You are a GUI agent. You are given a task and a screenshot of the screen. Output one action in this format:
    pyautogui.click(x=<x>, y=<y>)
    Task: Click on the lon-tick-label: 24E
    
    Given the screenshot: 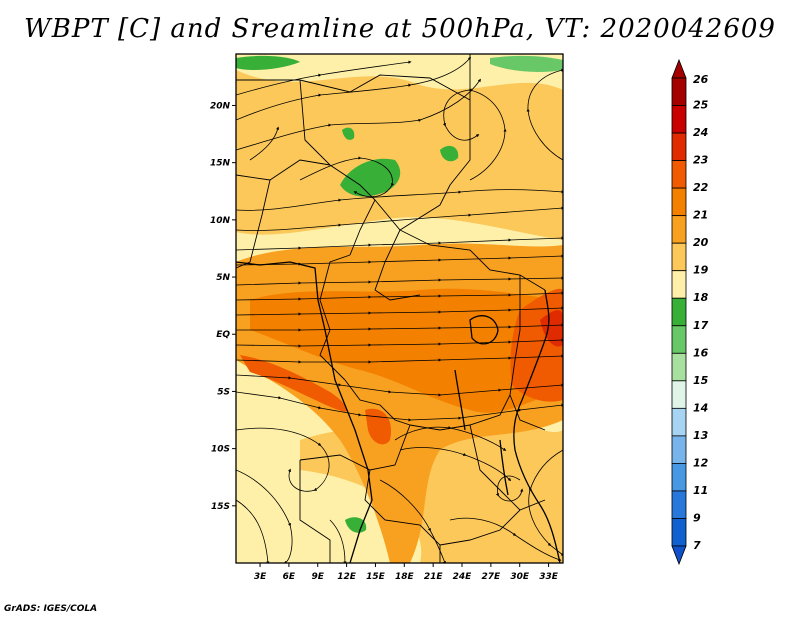 What is the action you would take?
    pyautogui.click(x=463, y=577)
    